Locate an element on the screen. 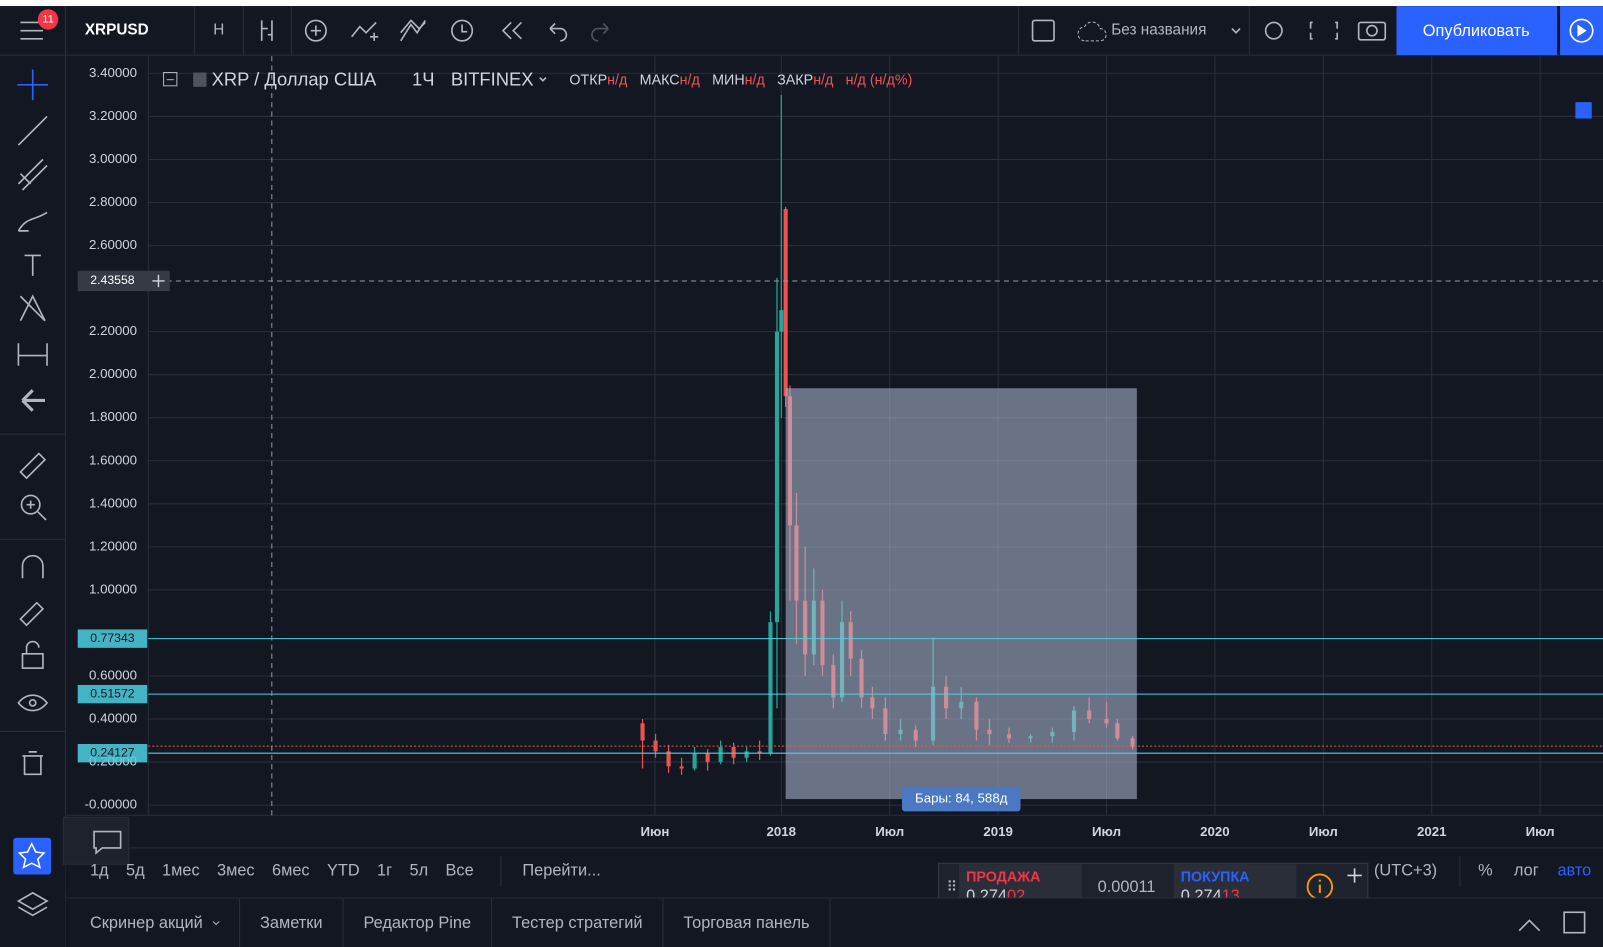 The width and height of the screenshot is (1603, 947). toolbar-icons is located at coordinates (434, 31).